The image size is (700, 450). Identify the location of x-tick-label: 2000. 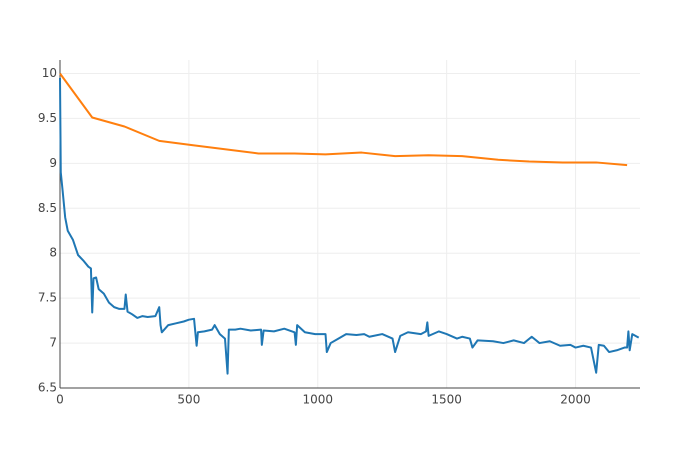
(575, 400).